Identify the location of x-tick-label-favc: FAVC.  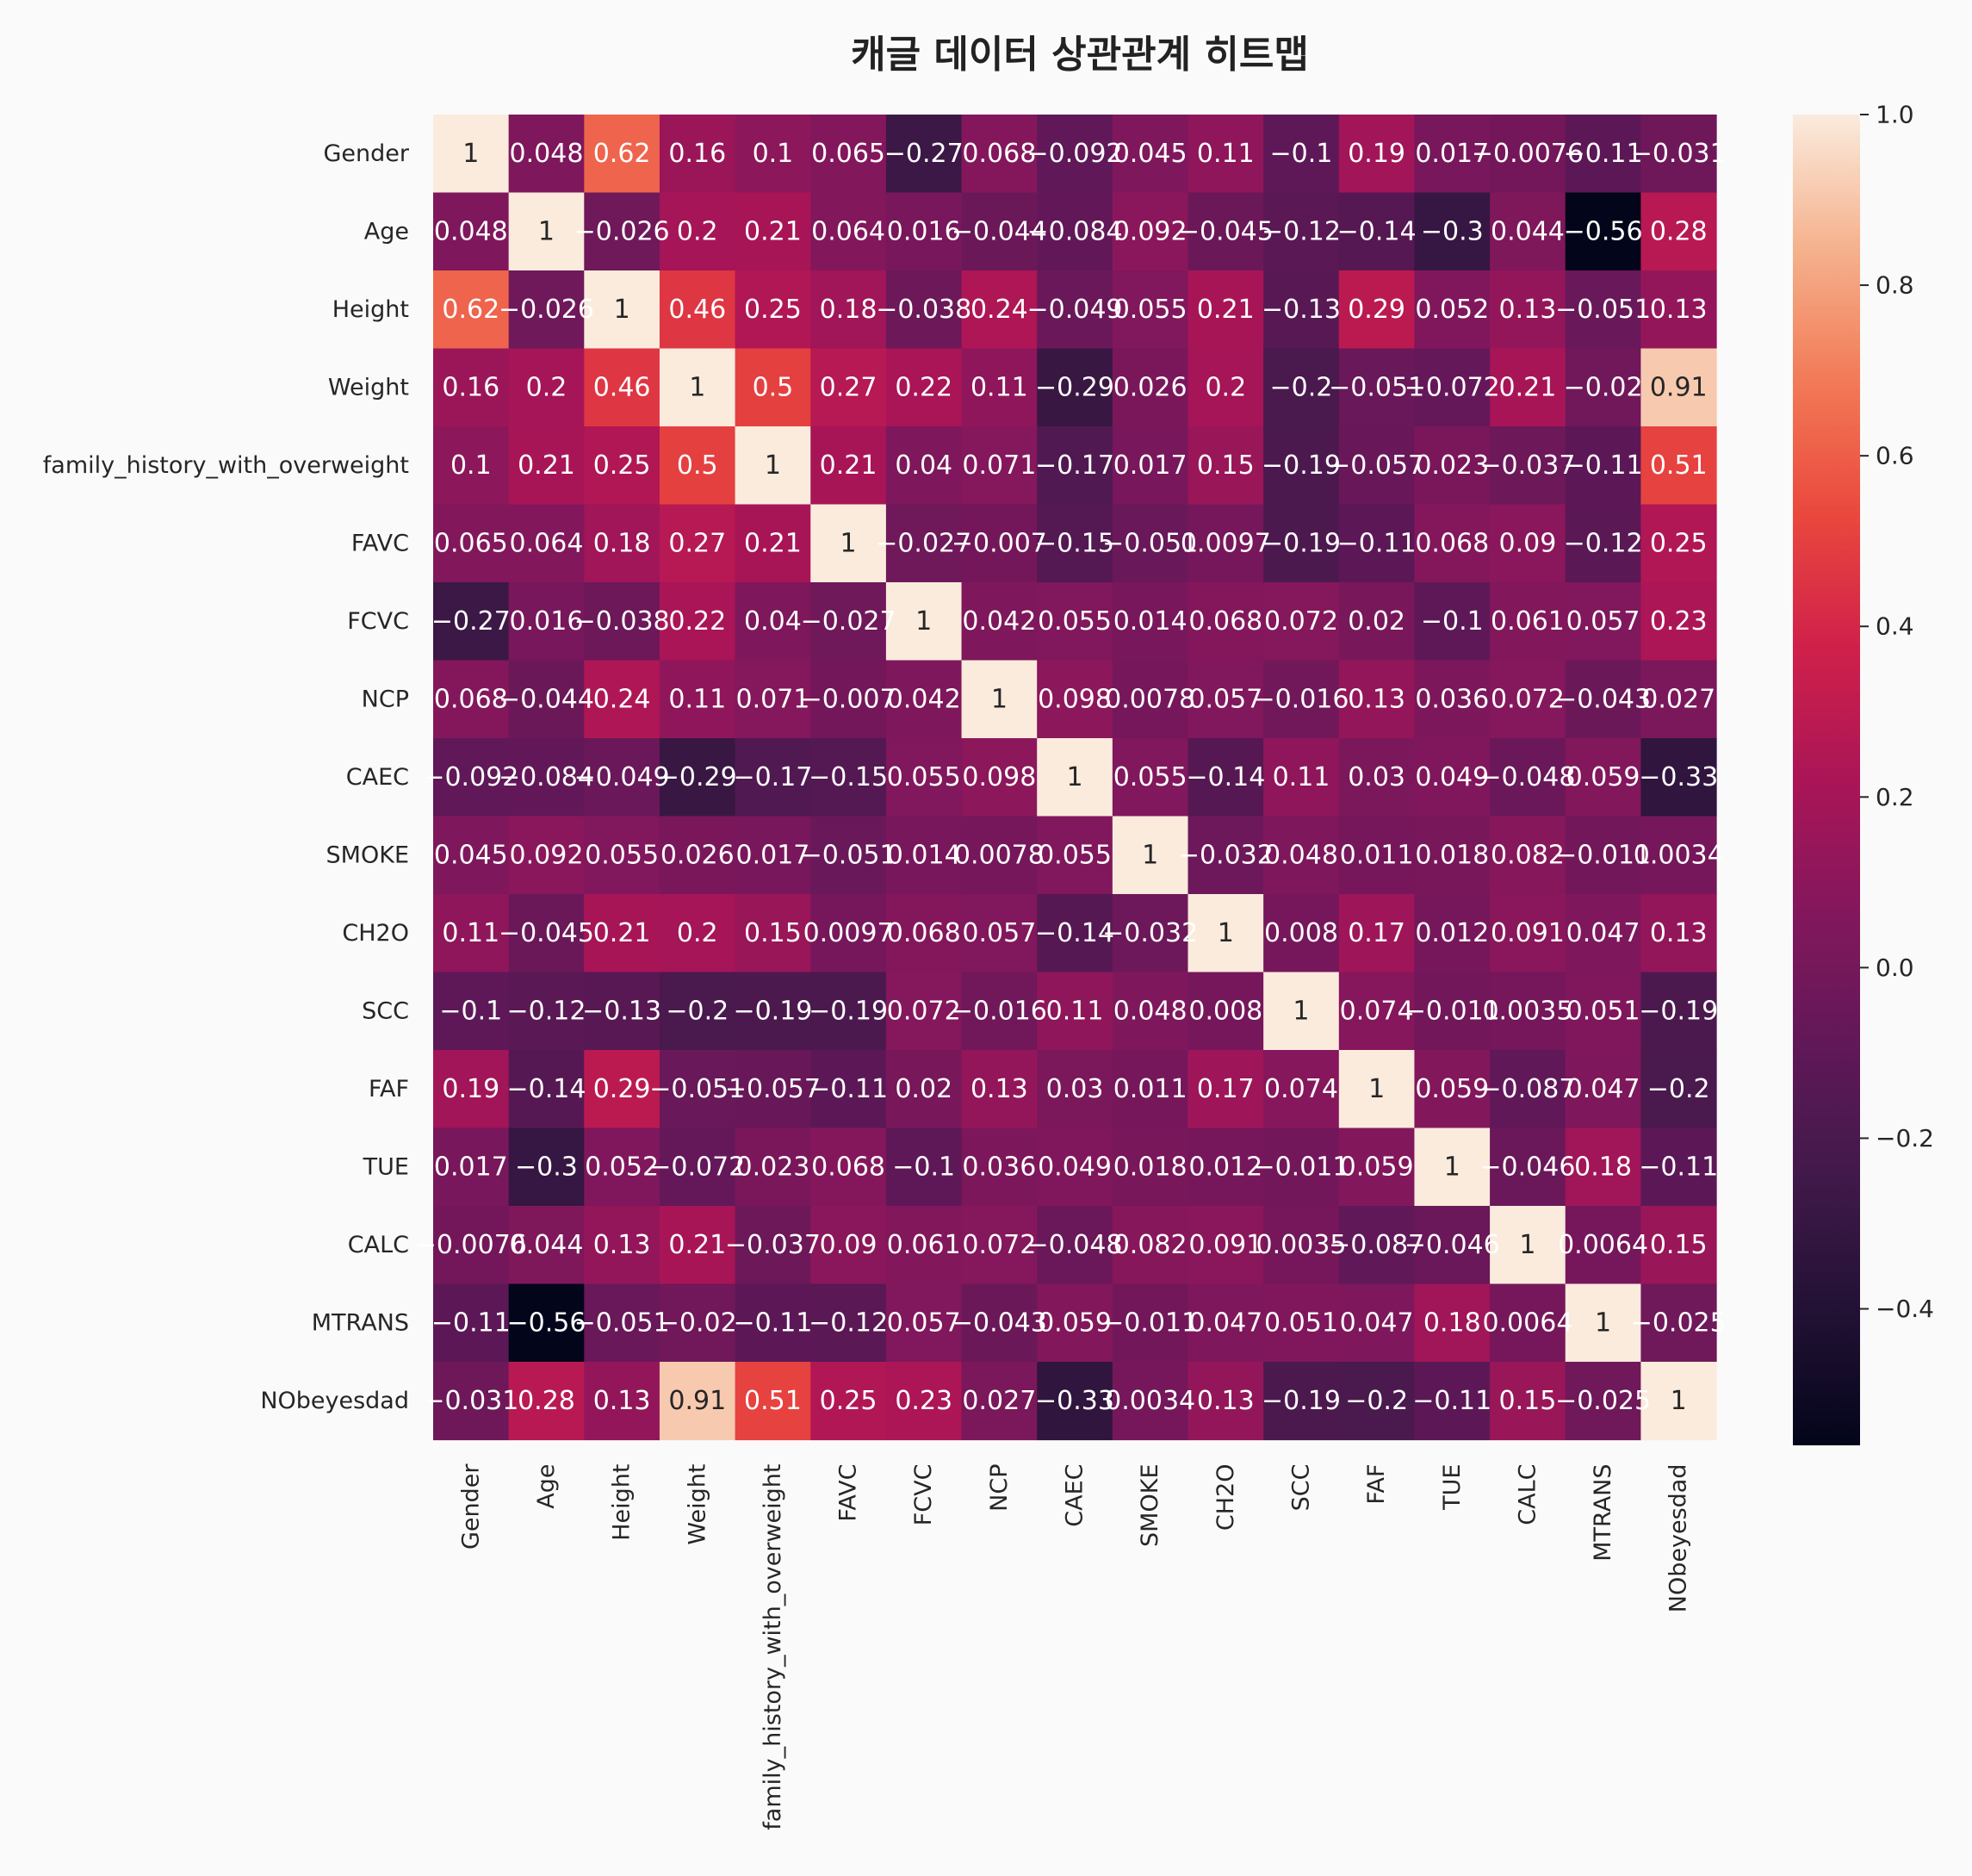
(848, 1493).